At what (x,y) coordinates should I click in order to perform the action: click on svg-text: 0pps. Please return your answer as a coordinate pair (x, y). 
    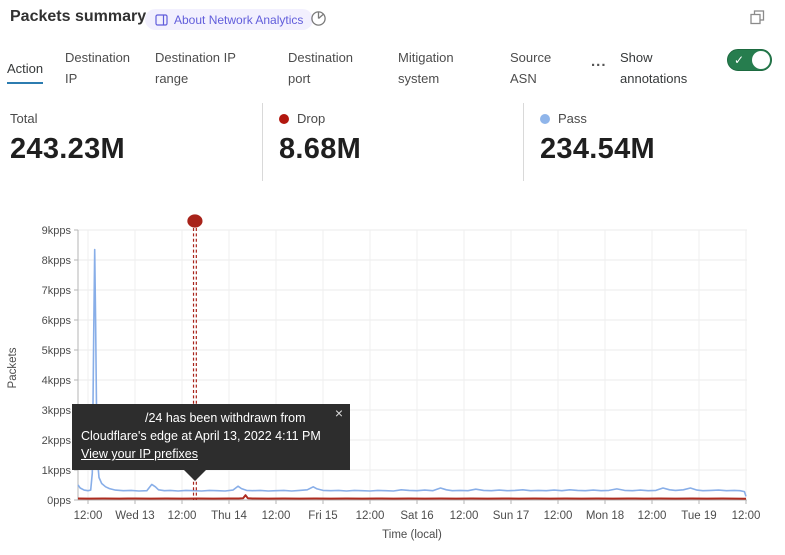
    Looking at the image, I should click on (59, 501).